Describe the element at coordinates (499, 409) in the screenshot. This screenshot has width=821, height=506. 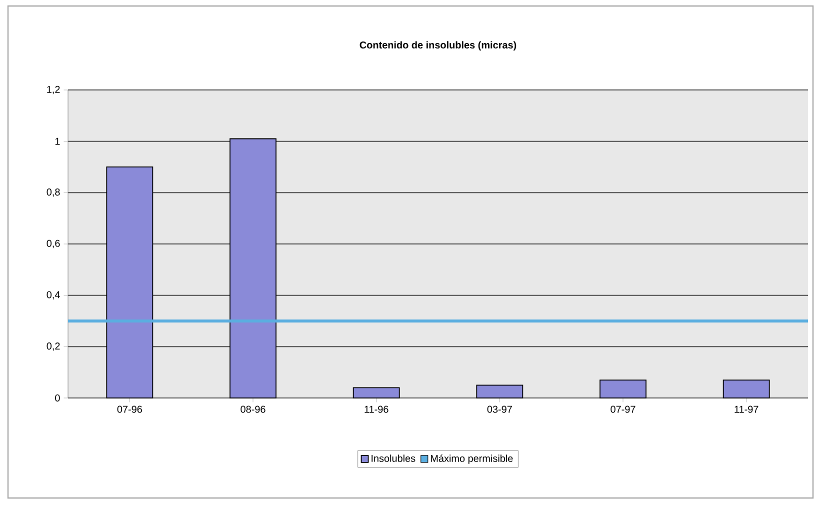
I see `x-tick-label: 03-97` at that location.